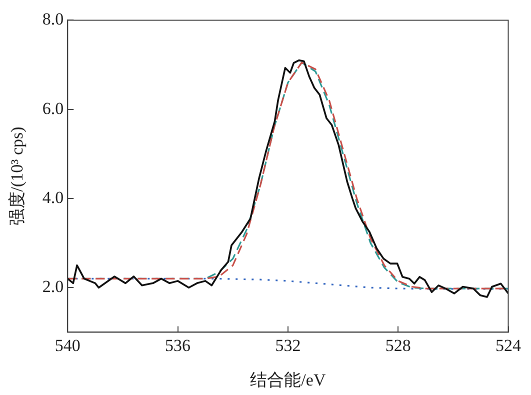  What do you see at coordinates (53, 19) in the screenshot?
I see `y-tick-label: 8.0` at bounding box center [53, 19].